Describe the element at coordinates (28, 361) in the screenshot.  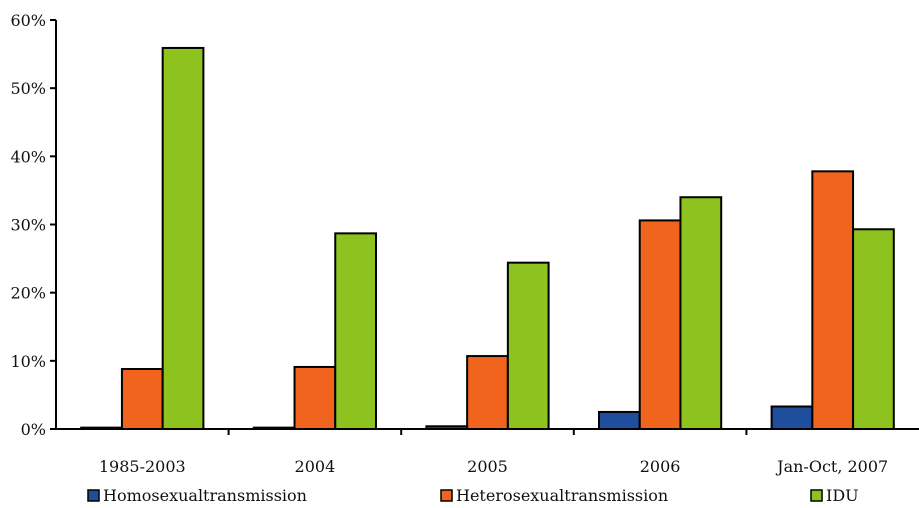
I see `y-tick-label: 10%` at that location.